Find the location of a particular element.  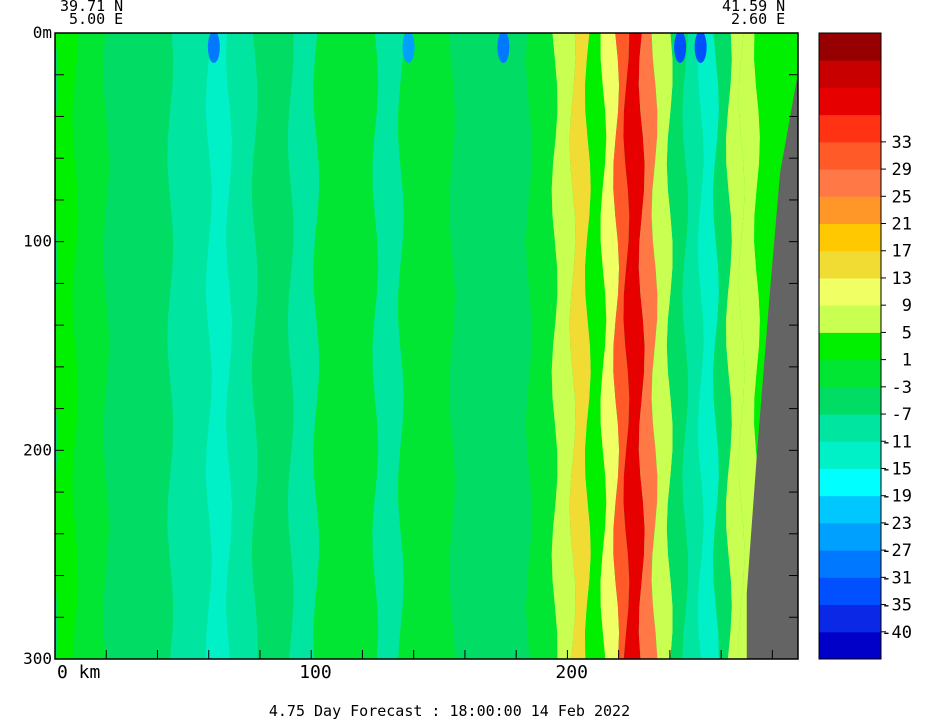

x-tick-label: 0 km is located at coordinates (78, 672).